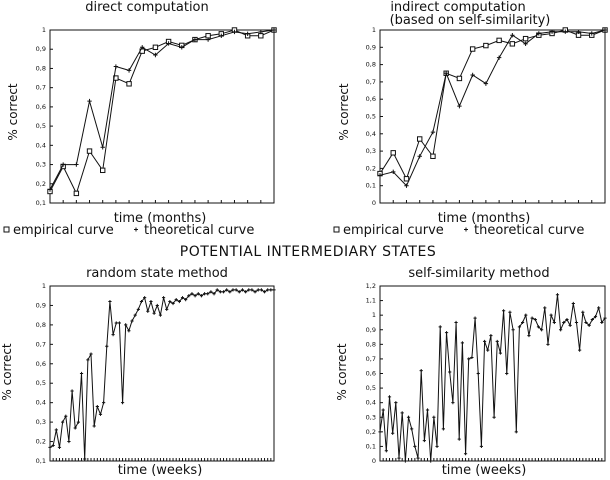 The height and width of the screenshot is (480, 610). Describe the element at coordinates (371, 99) in the screenshot. I see `y-tick-label: 0,6` at that location.